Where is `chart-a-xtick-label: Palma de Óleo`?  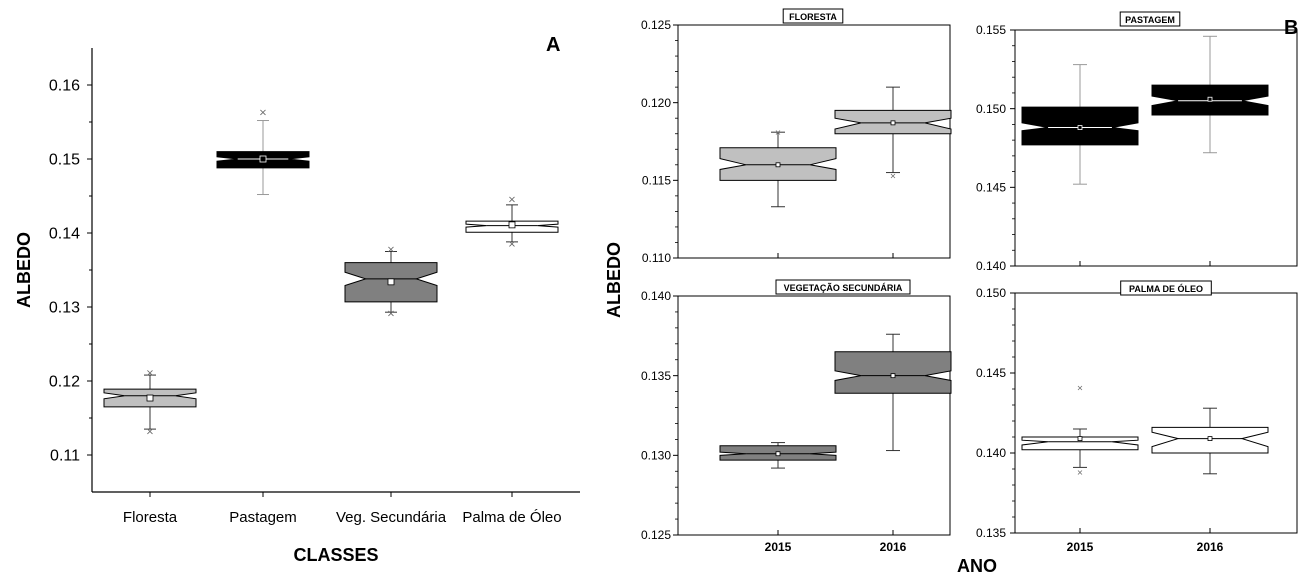
chart-a-xtick-label: Palma de Óleo is located at coordinates (511, 517).